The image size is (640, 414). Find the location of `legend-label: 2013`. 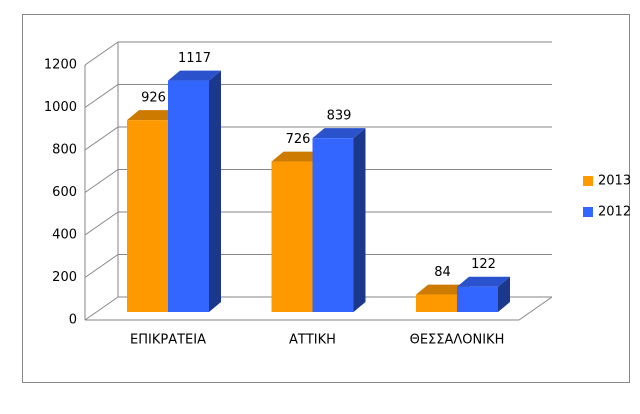

legend-label: 2013 is located at coordinates (614, 181).